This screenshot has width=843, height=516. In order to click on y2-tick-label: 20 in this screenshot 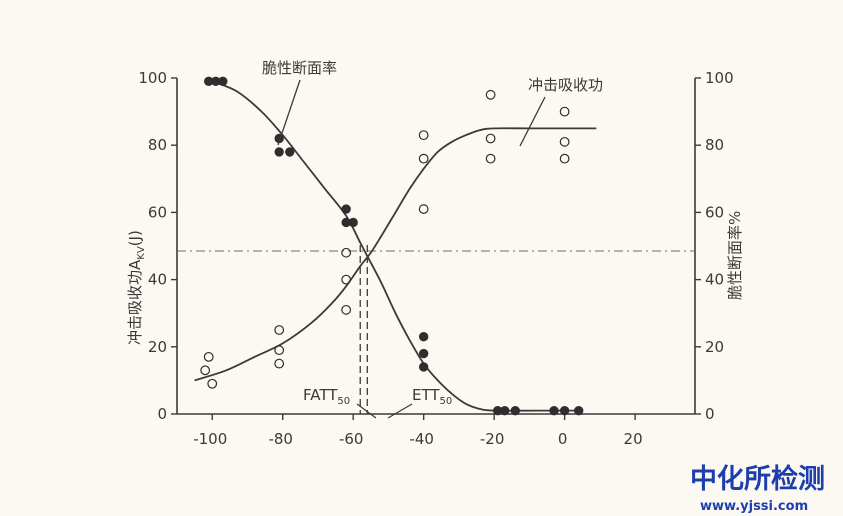, I will do `click(714, 347)`.